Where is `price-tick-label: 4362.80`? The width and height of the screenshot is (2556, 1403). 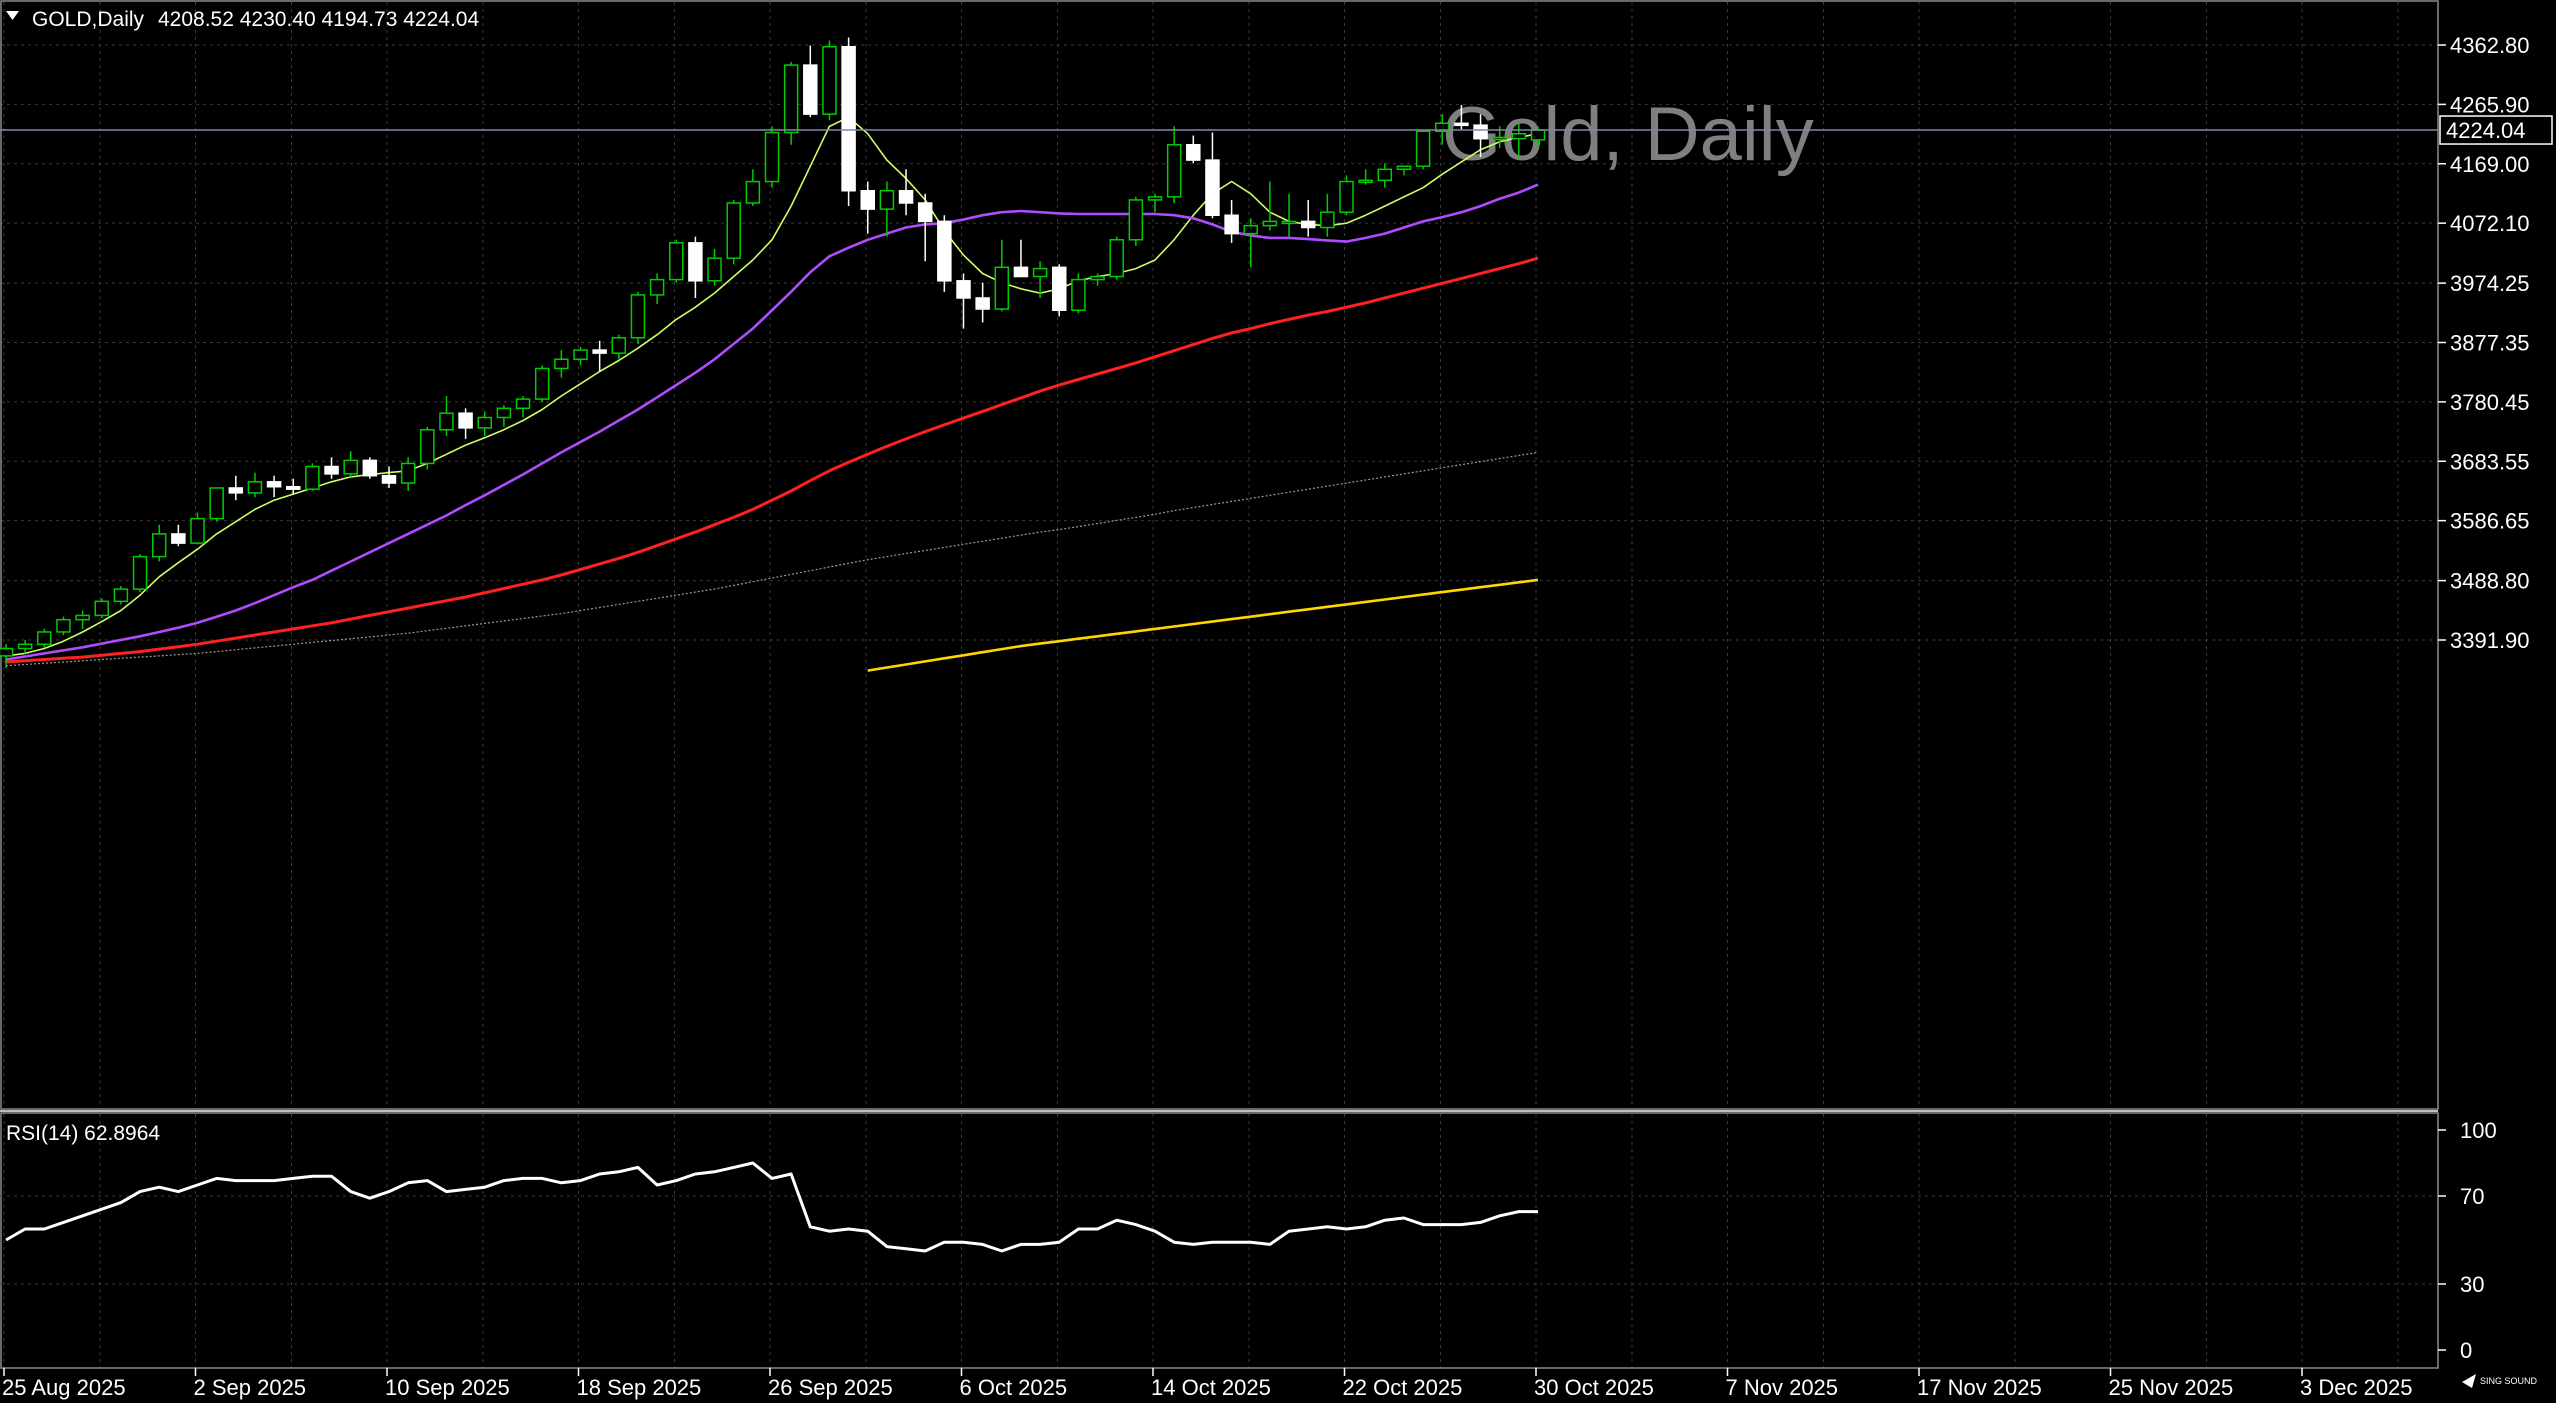 price-tick-label: 4362.80 is located at coordinates (2490, 45).